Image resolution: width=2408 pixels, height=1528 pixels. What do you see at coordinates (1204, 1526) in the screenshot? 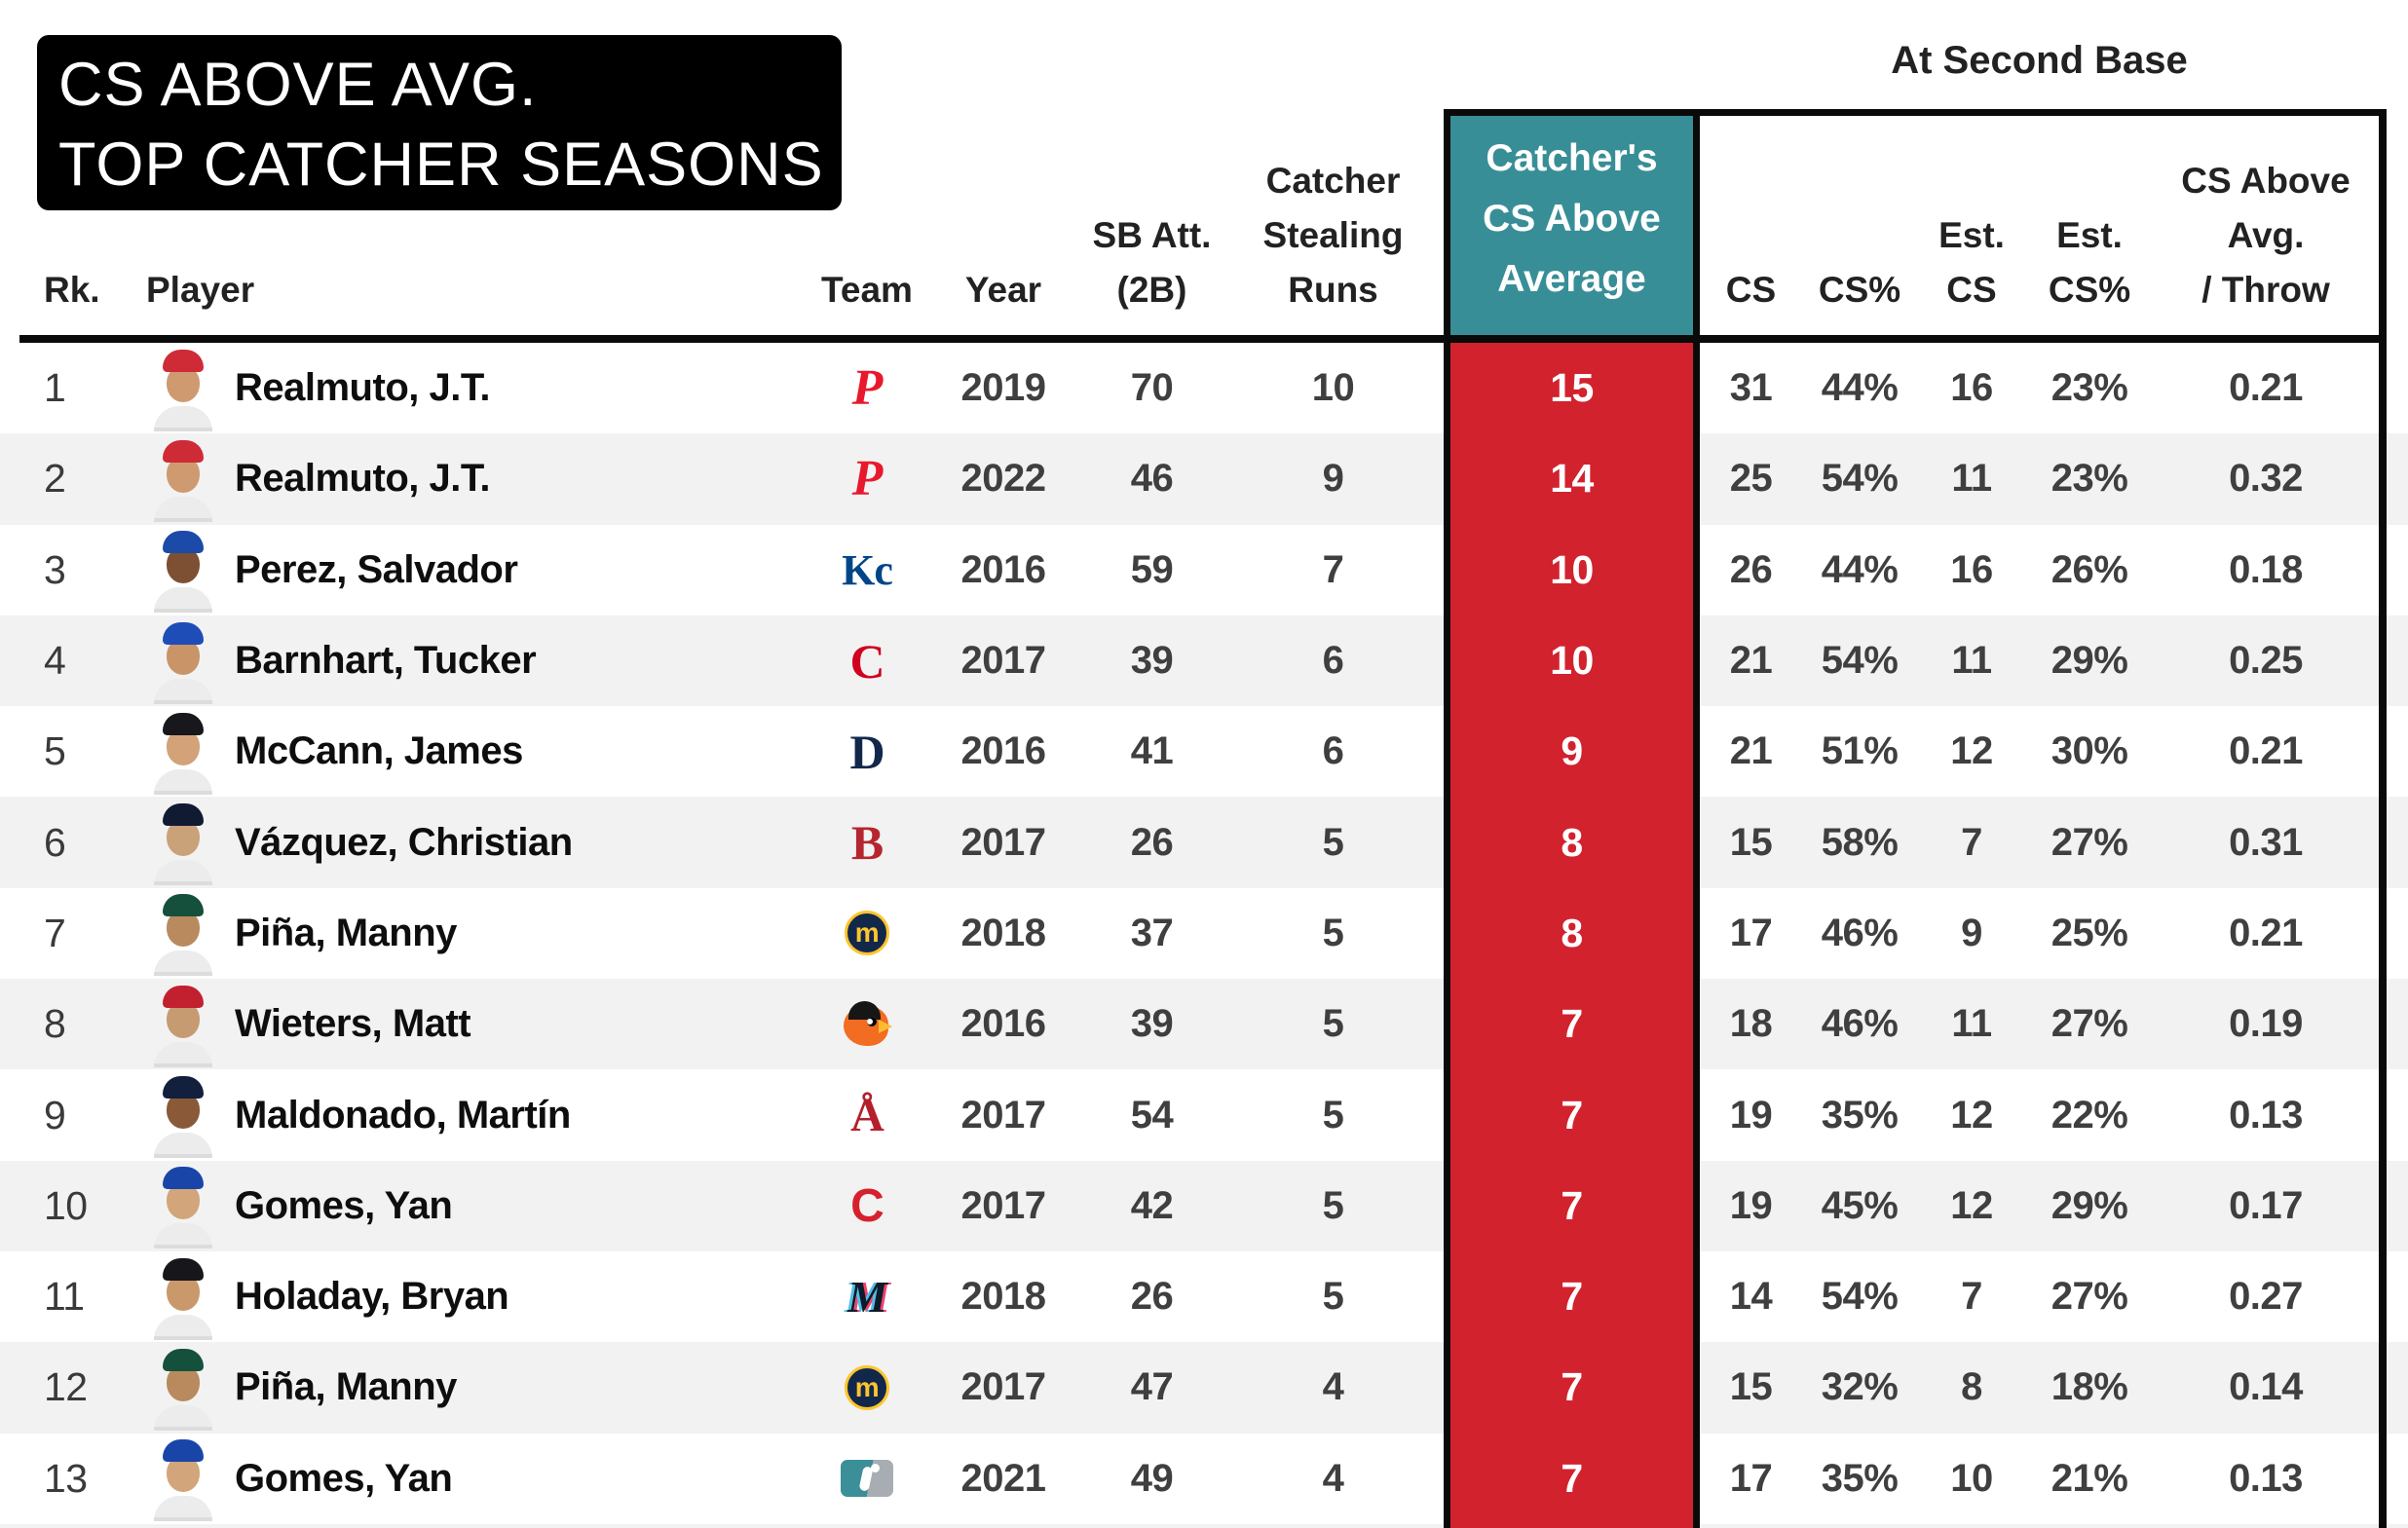
I see `partial-next-row` at bounding box center [1204, 1526].